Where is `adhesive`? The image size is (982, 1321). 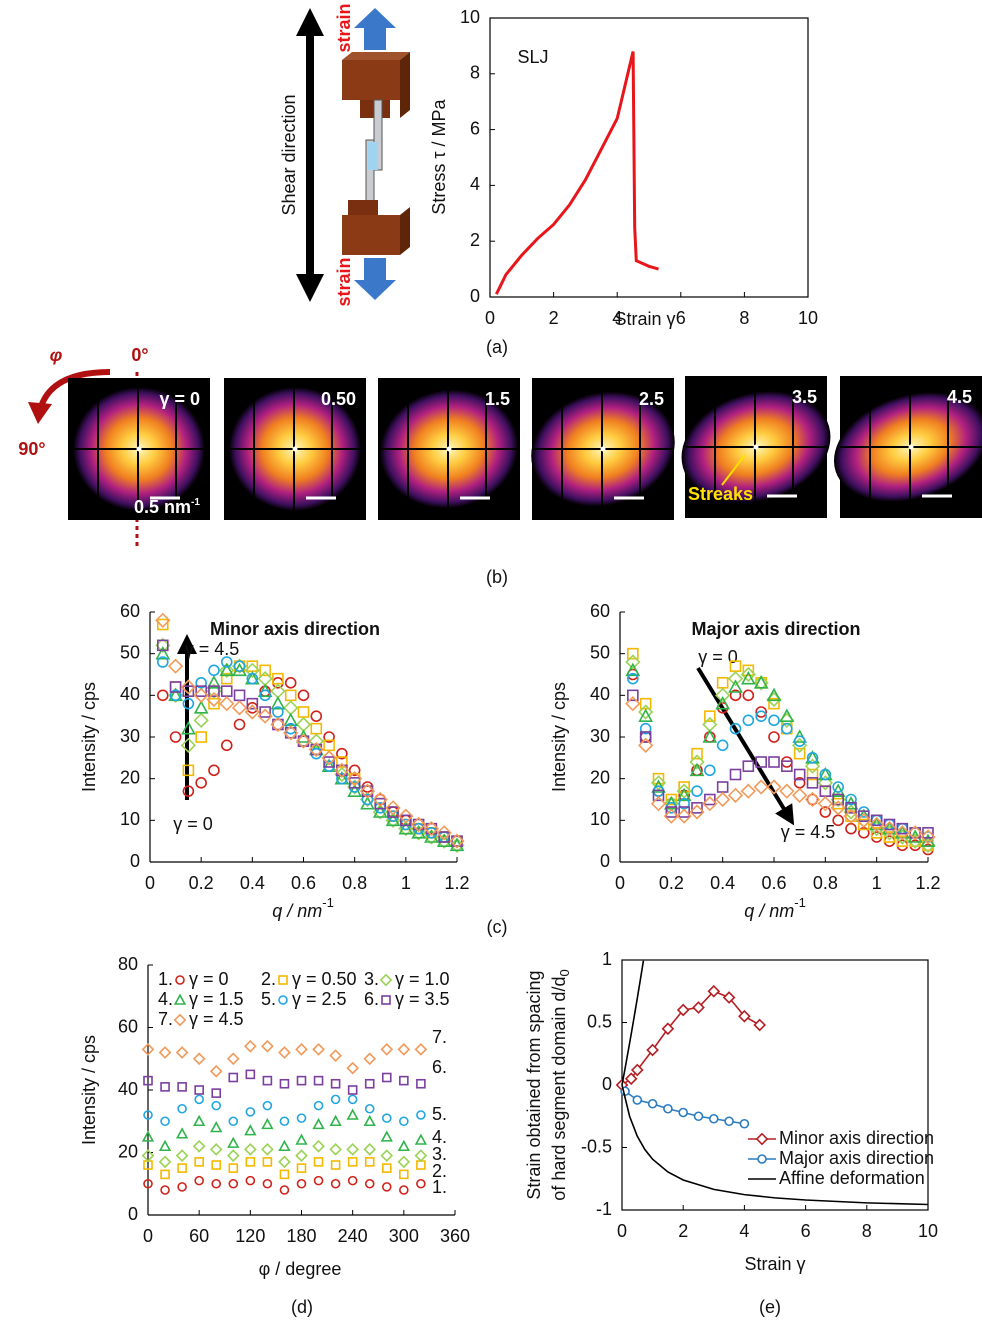
adhesive is located at coordinates (373, 156).